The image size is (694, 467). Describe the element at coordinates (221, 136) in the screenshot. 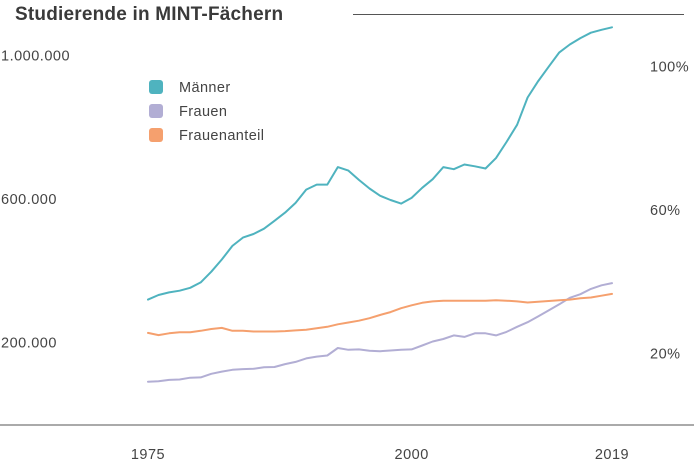

I see `legend-label: Frauenanteil` at that location.